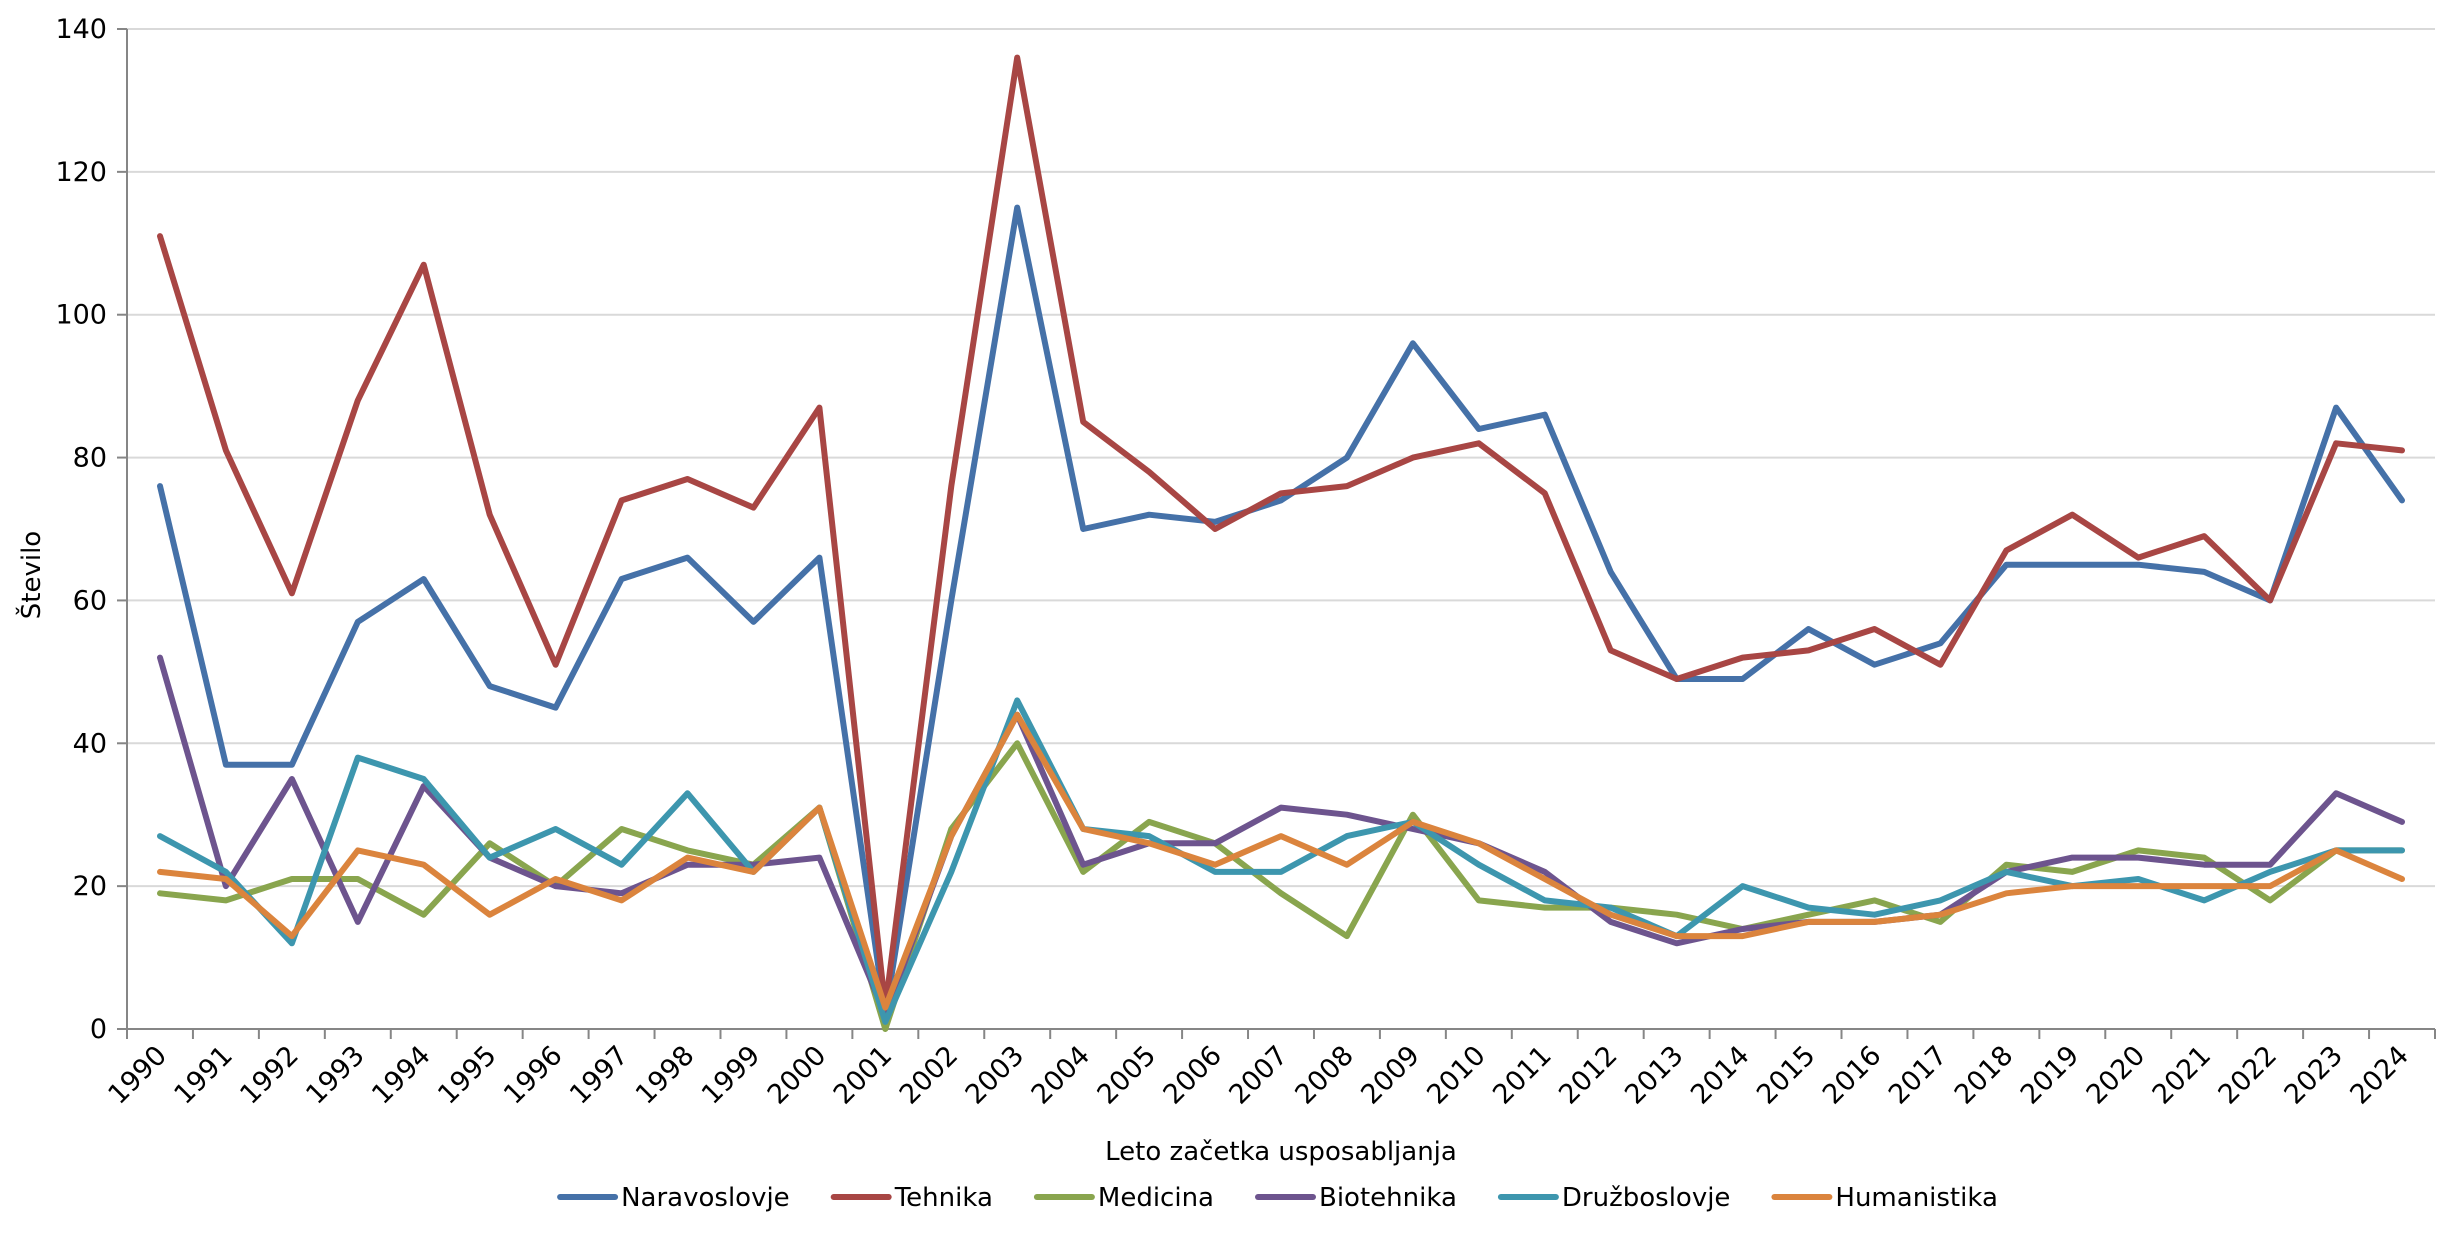 The width and height of the screenshot is (2443, 1234). What do you see at coordinates (599, 1075) in the screenshot?
I see `x-tick-label: 1997` at bounding box center [599, 1075].